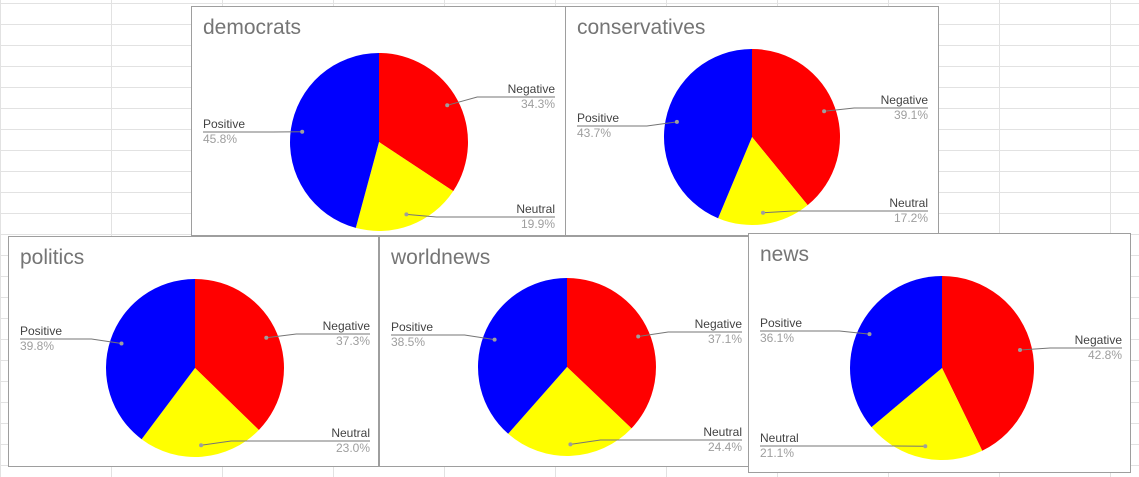 This screenshot has height=477, width=1139. What do you see at coordinates (725, 447) in the screenshot?
I see `slice-value-neutral: 24.4%` at bounding box center [725, 447].